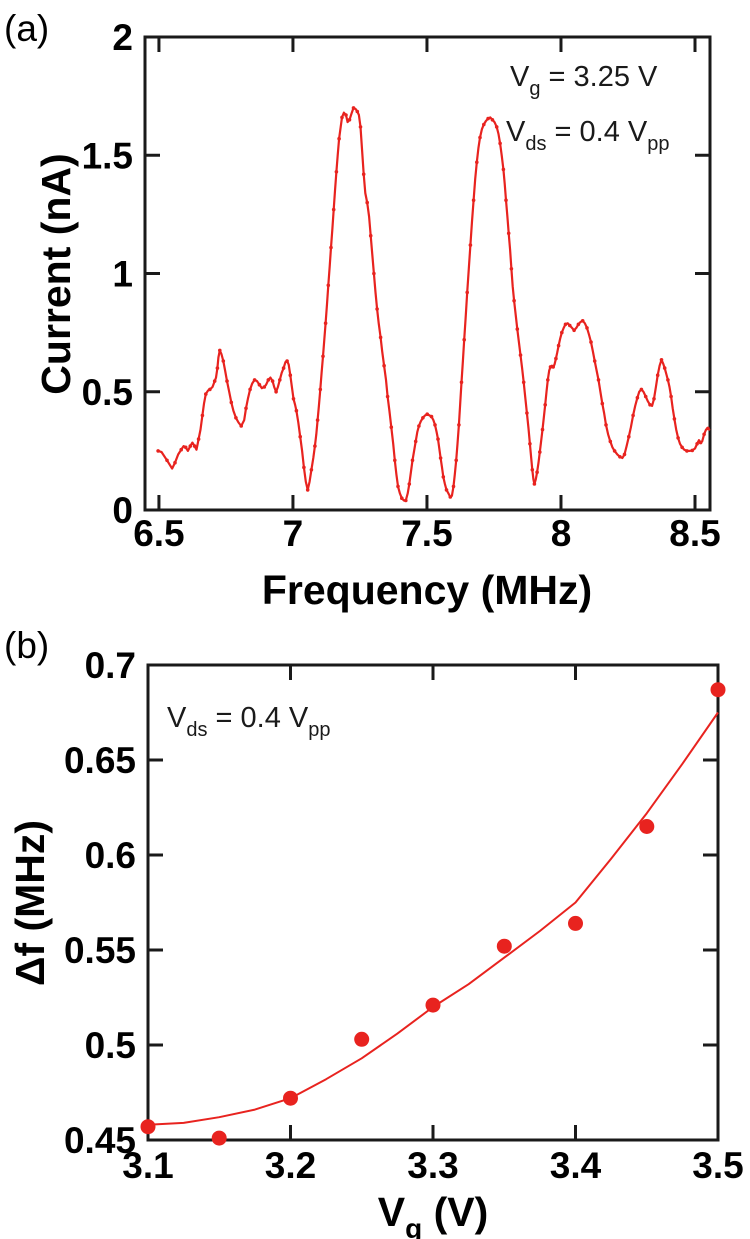  Describe the element at coordinates (100, 1140) in the screenshot. I see `panel-b-y-tick-label: 0.45` at that location.